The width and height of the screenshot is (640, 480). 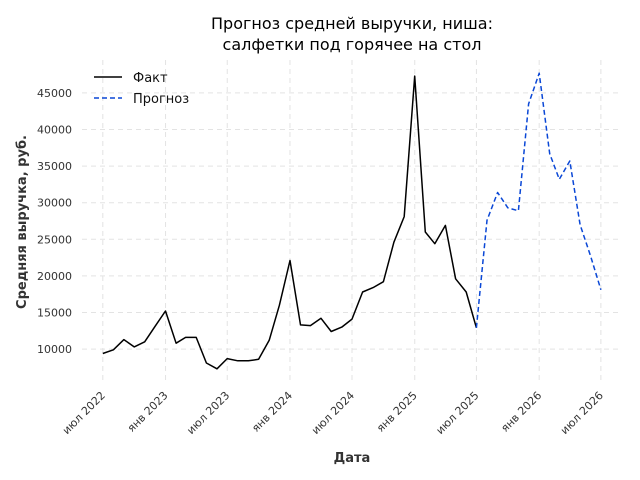 What do you see at coordinates (54, 349) in the screenshot?
I see `y-tick-label: 10000` at bounding box center [54, 349].